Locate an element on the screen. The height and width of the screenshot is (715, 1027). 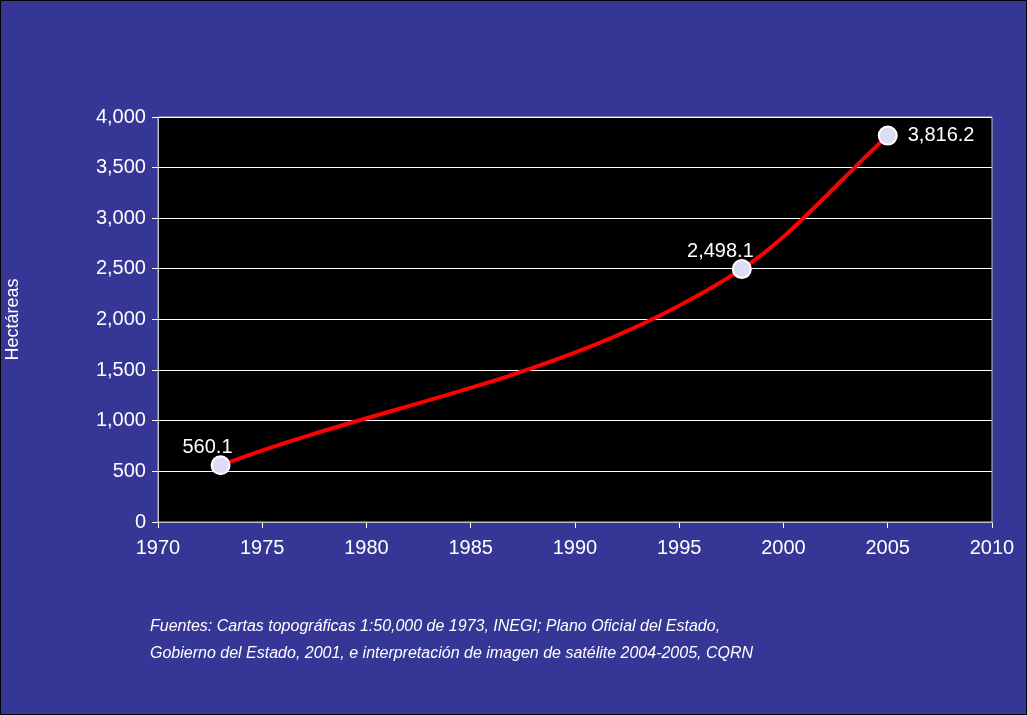
x-tick-label: 2010 is located at coordinates (992, 546).